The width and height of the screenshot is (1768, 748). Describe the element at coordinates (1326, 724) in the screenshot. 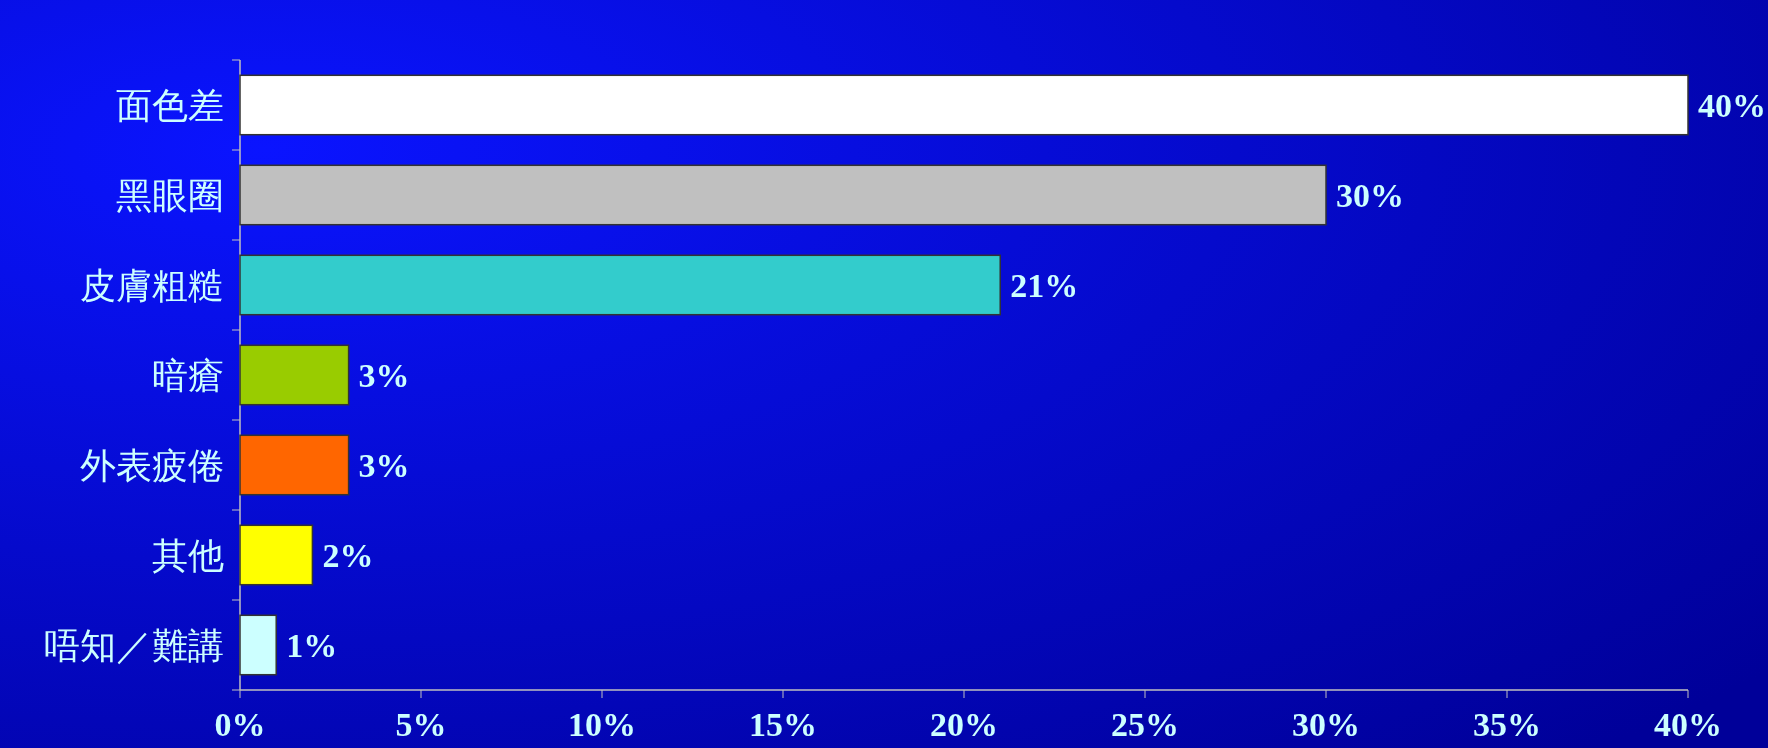

I see `x-tick-label: 30%` at that location.